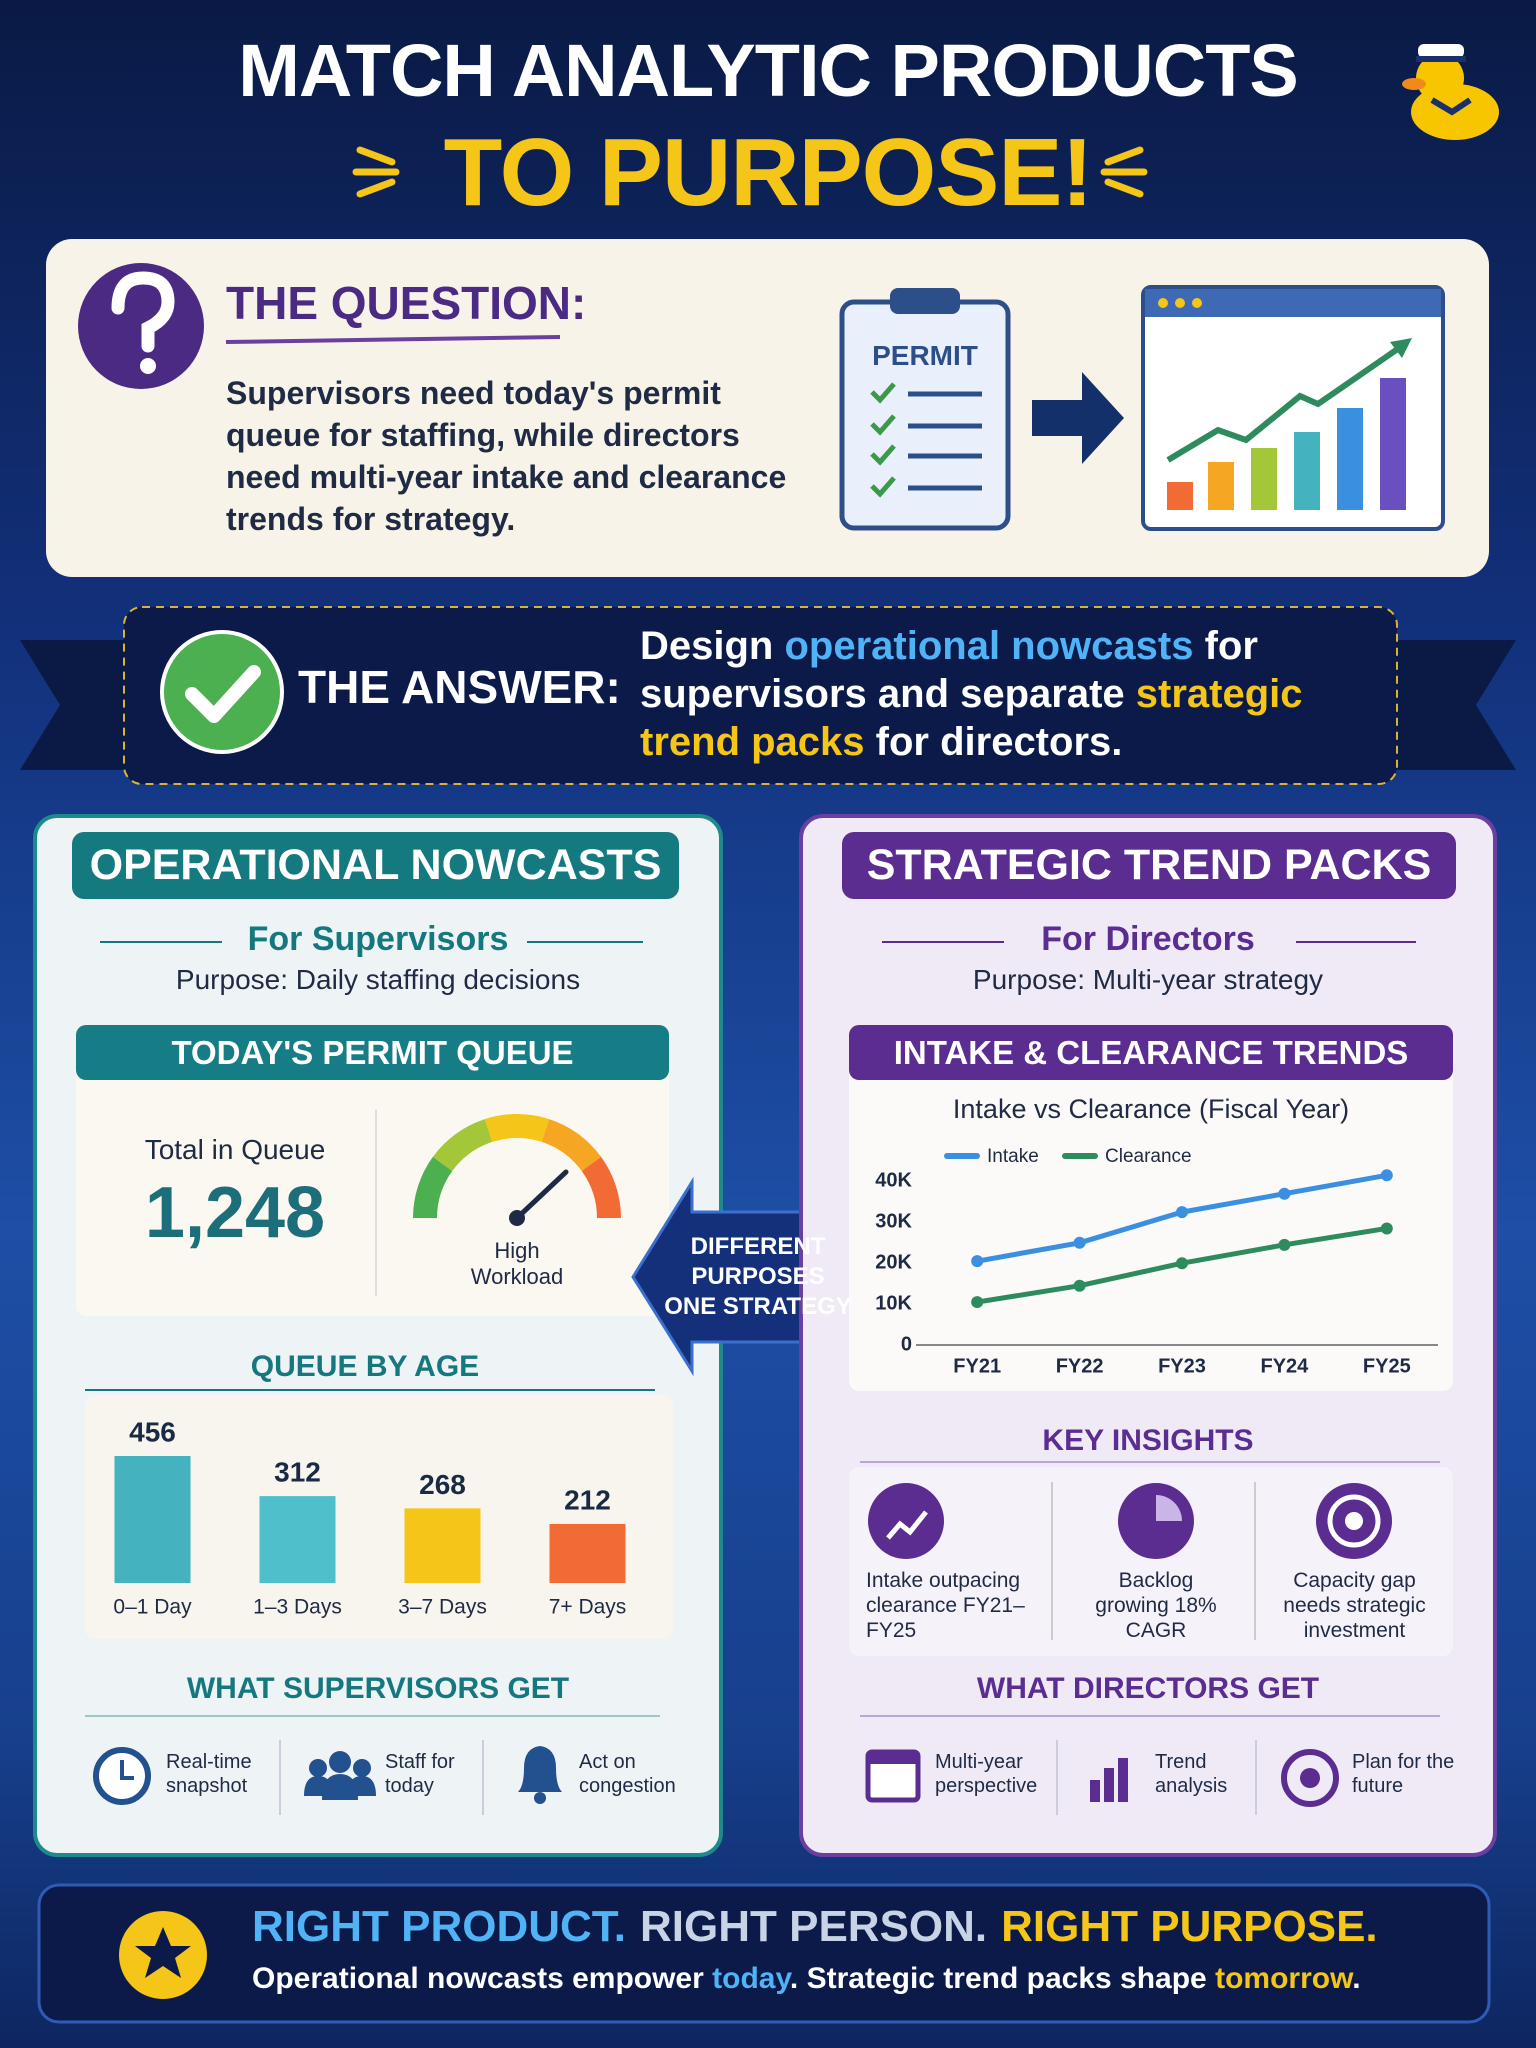 Image resolution: width=1536 pixels, height=2048 pixels. Describe the element at coordinates (758, 1277) in the screenshot. I see `center-badge-text: DIFFERENT PURPOSES ONE STRATEGY` at that location.